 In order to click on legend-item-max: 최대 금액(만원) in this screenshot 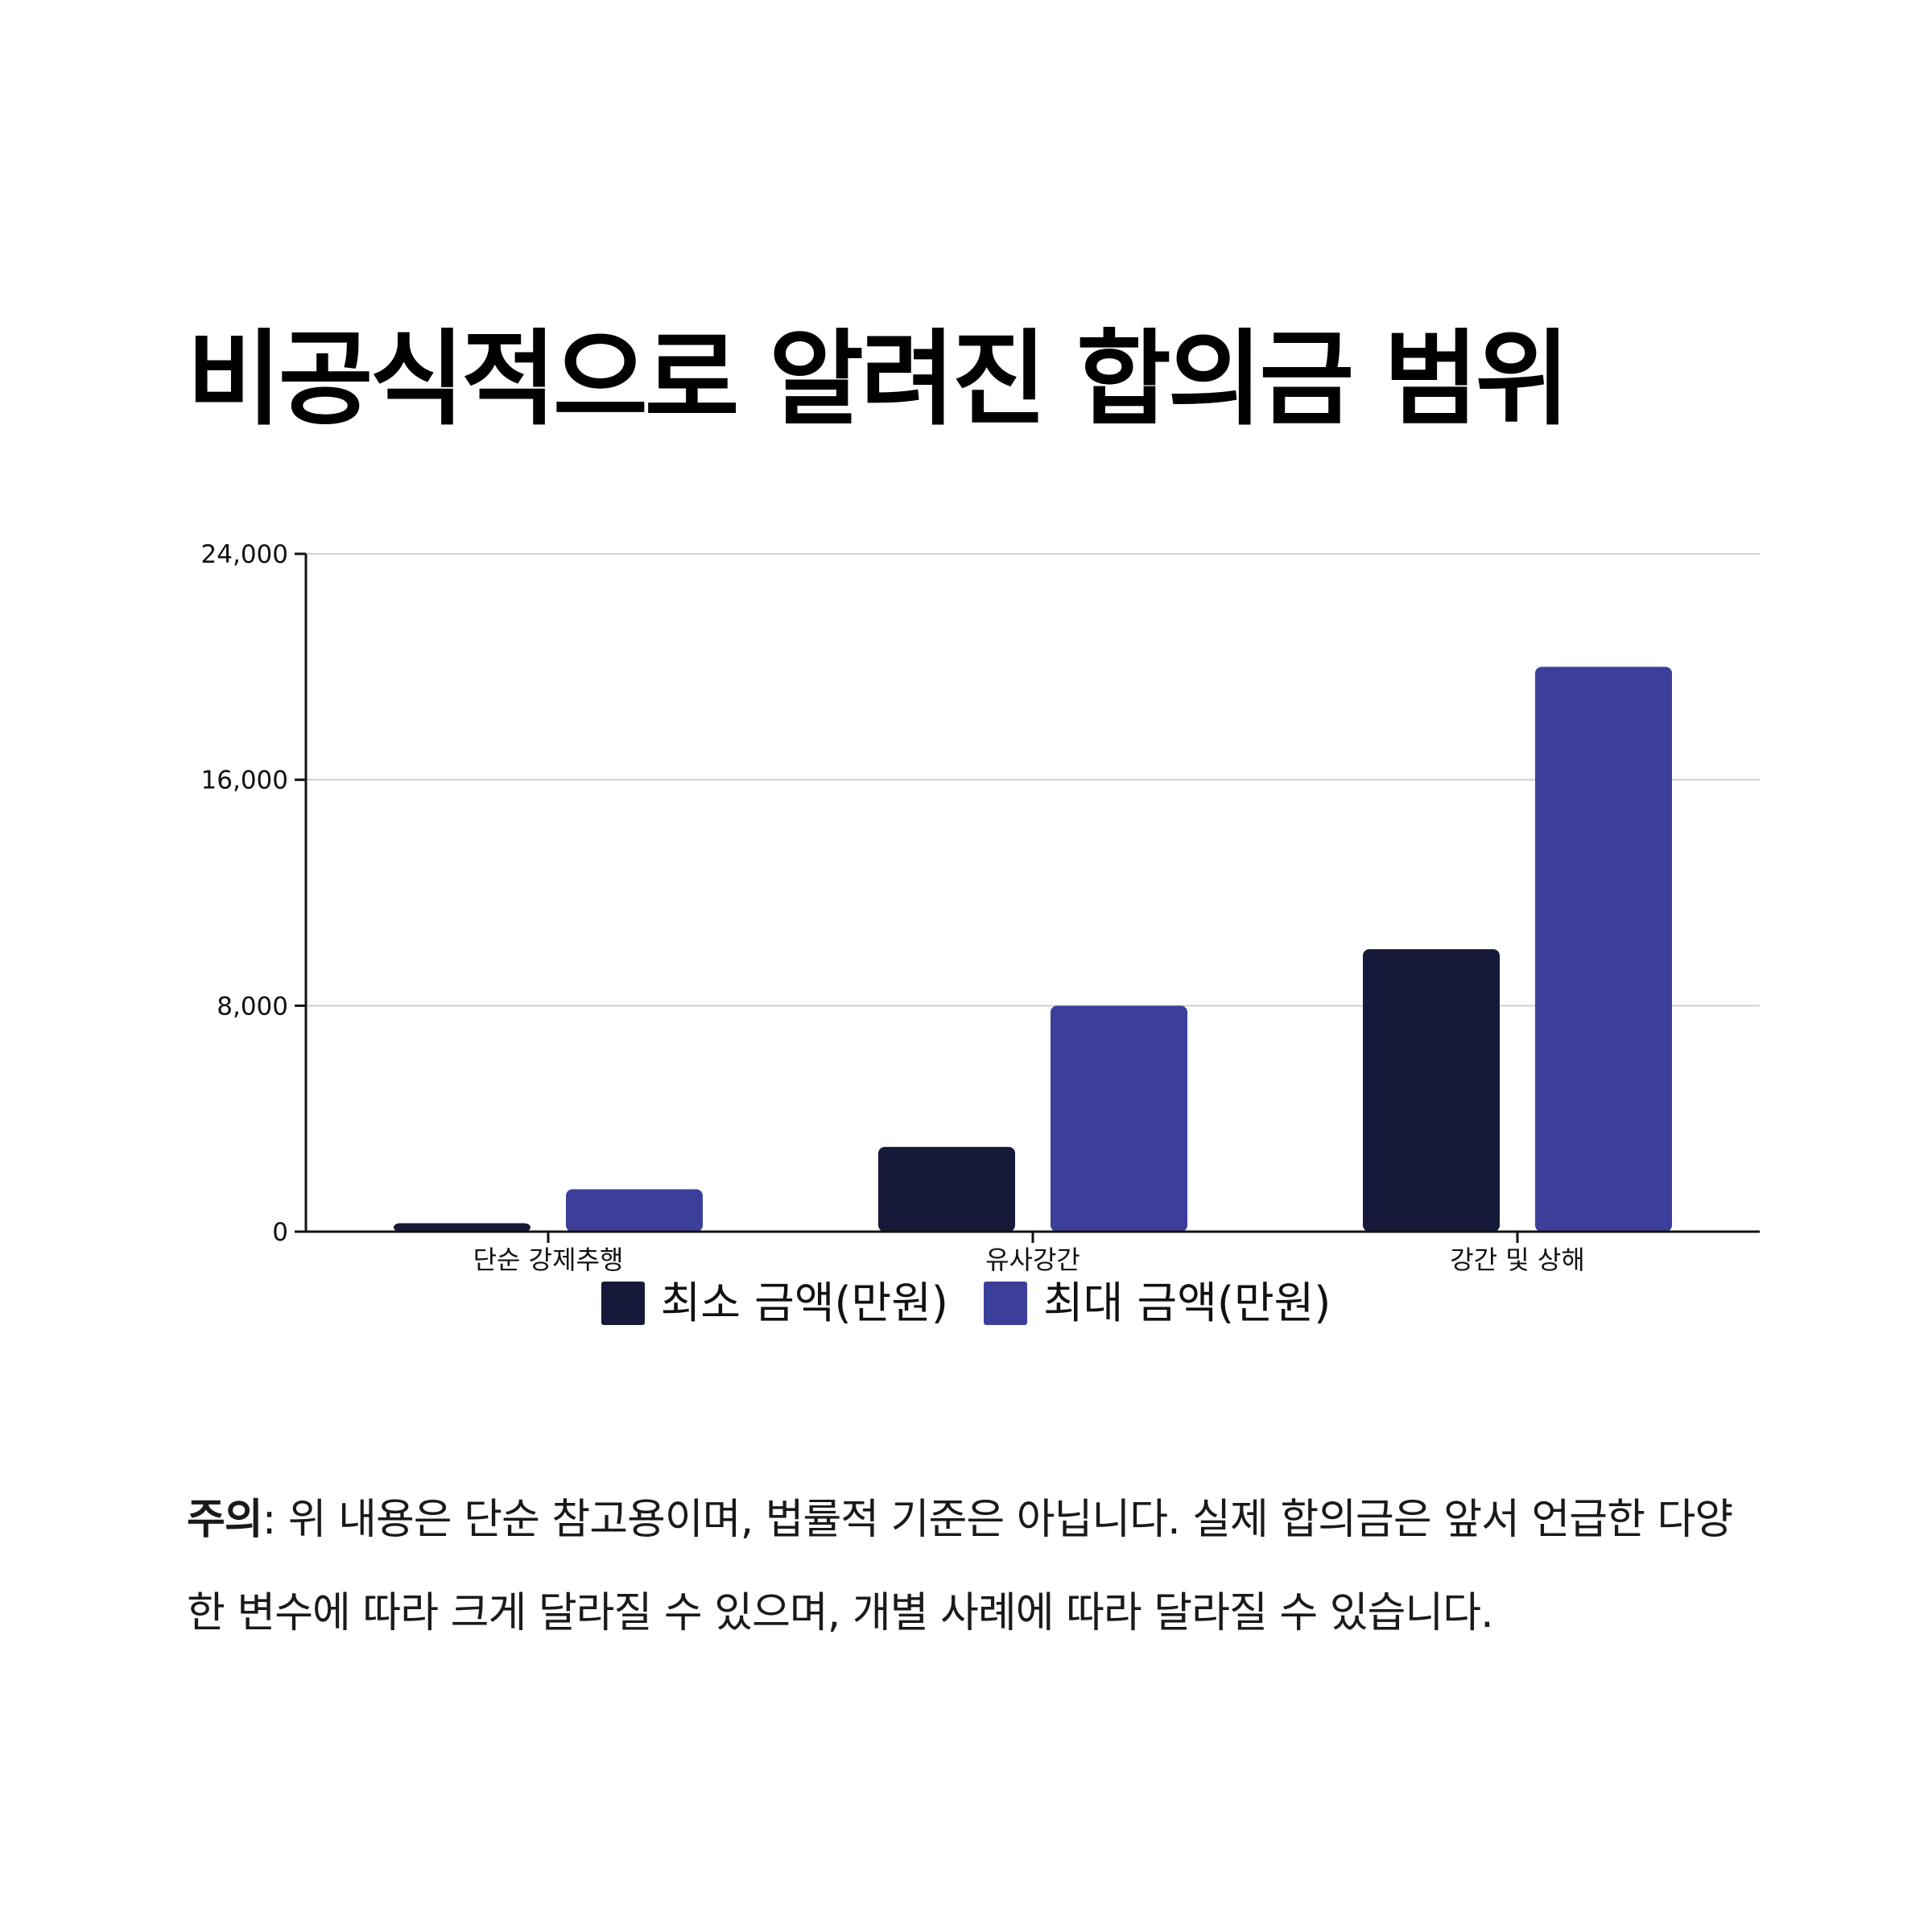, I will do `click(1157, 1303)`.